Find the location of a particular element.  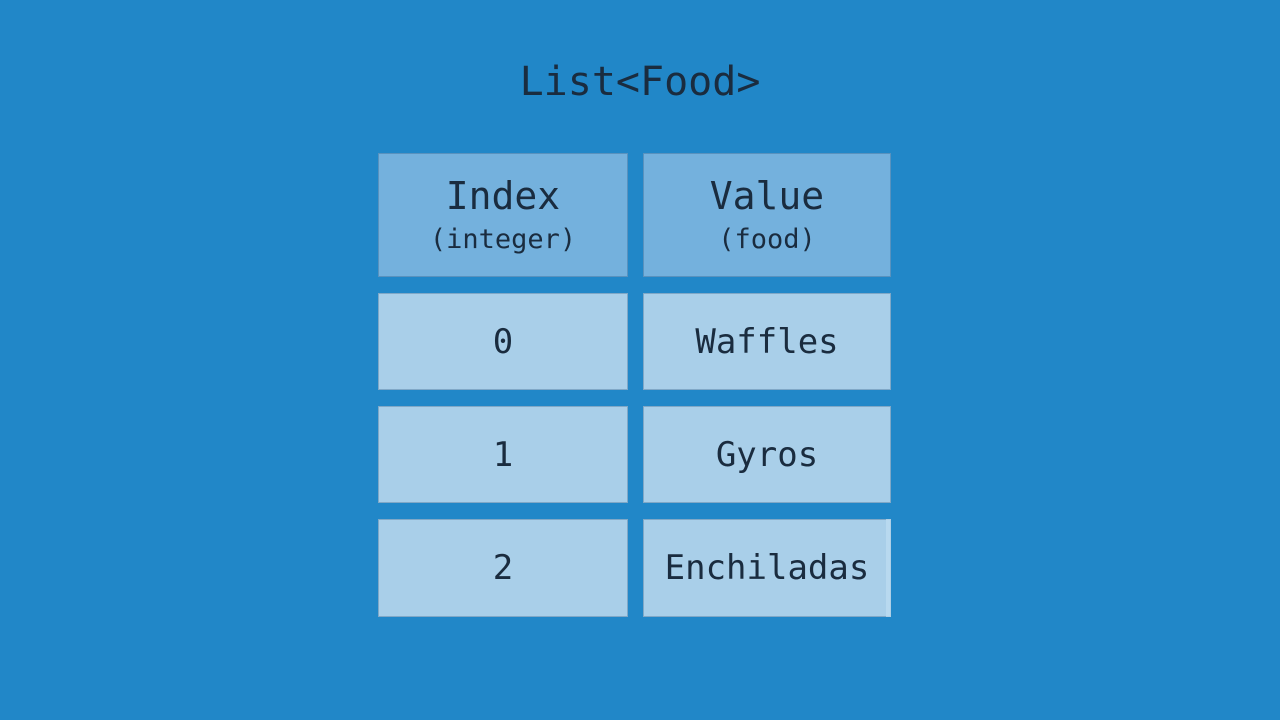

value-cell-label: Gyros is located at coordinates (767, 454).